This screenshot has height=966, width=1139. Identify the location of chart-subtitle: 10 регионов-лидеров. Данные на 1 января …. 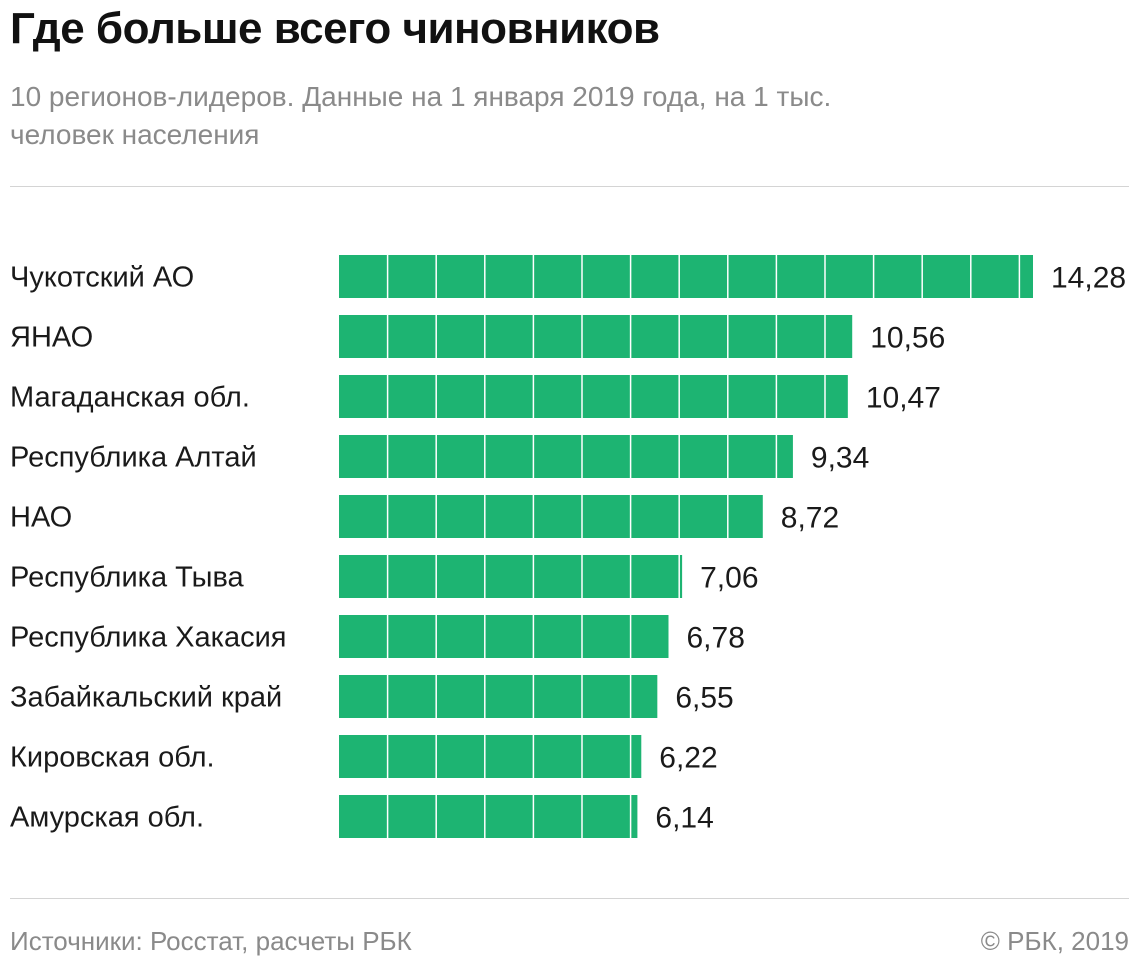
(421, 115).